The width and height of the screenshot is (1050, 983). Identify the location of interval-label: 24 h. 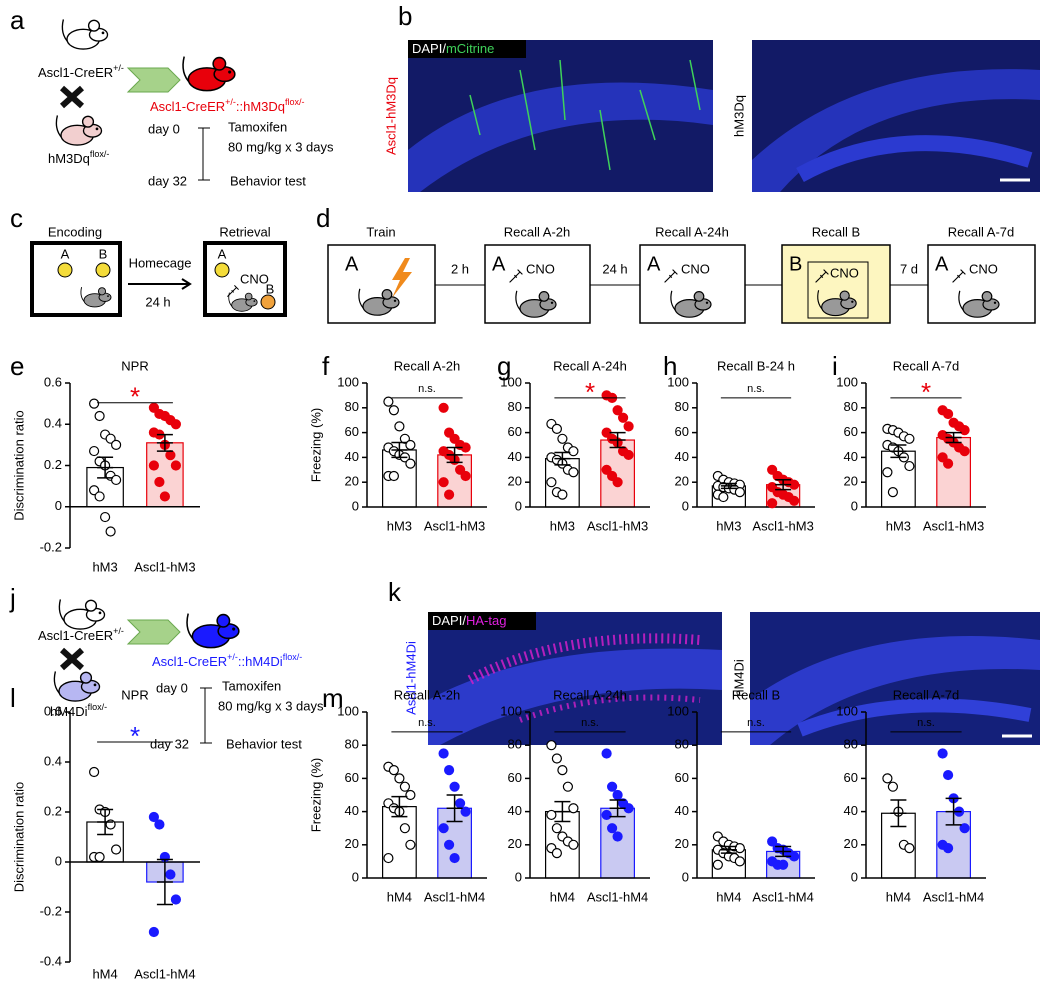
(614, 268).